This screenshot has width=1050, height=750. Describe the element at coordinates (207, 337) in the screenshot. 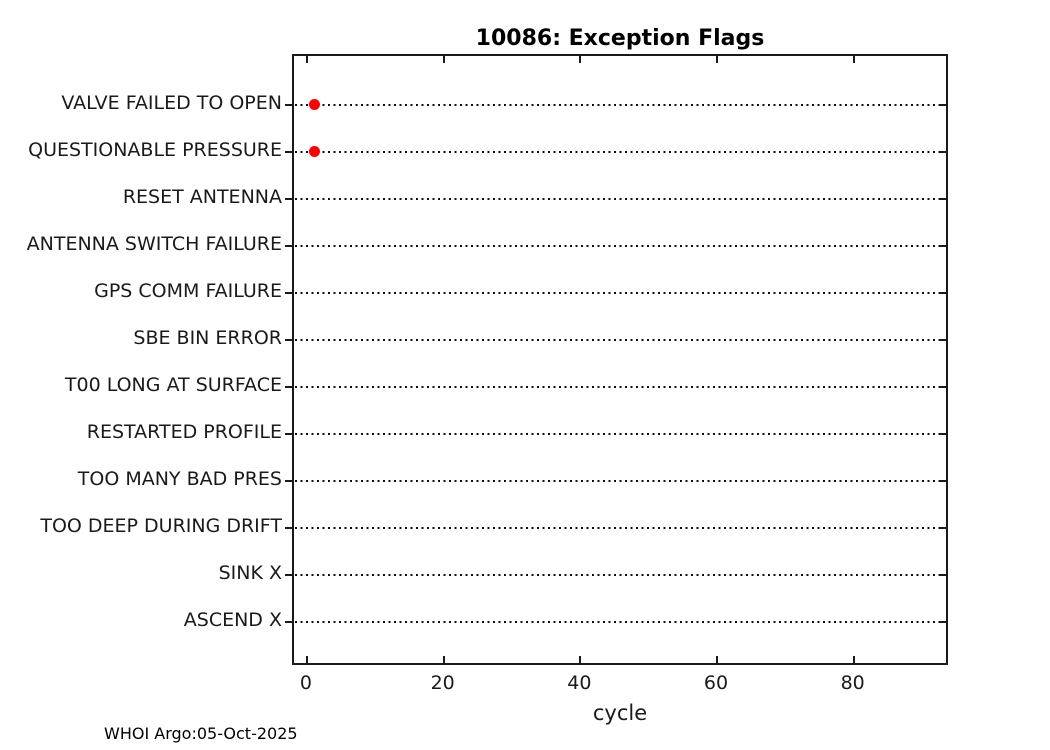

I see `y-category-label: SBE BIN ERROR` at that location.